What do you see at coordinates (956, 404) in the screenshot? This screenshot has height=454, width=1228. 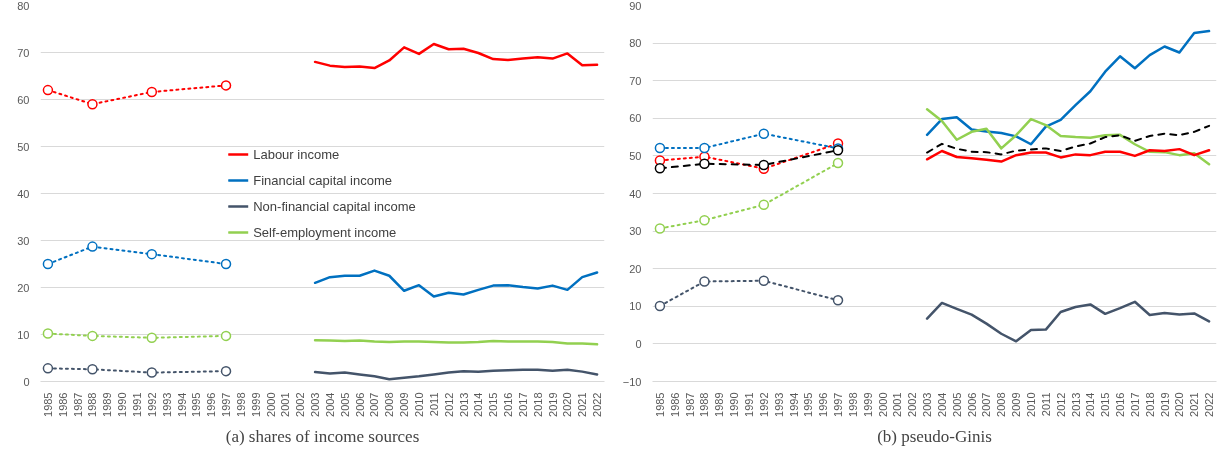 I see `x-tick-label: 2005` at bounding box center [956, 404].